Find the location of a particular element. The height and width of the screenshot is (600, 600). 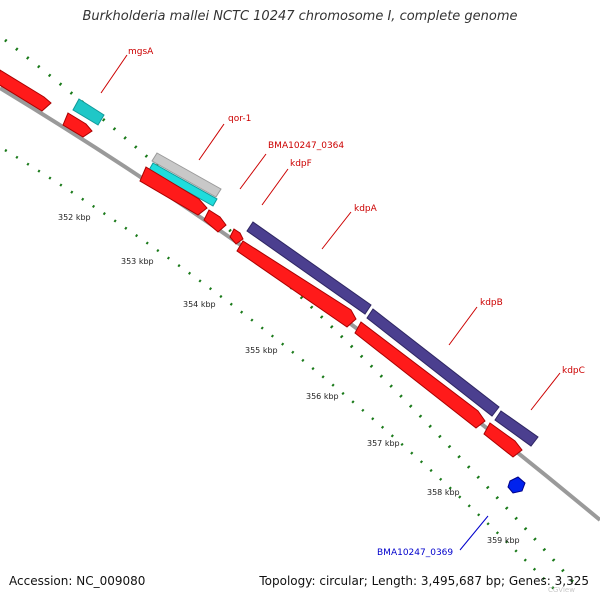

gene-cyan-mgsA is located at coordinates (88, 112).